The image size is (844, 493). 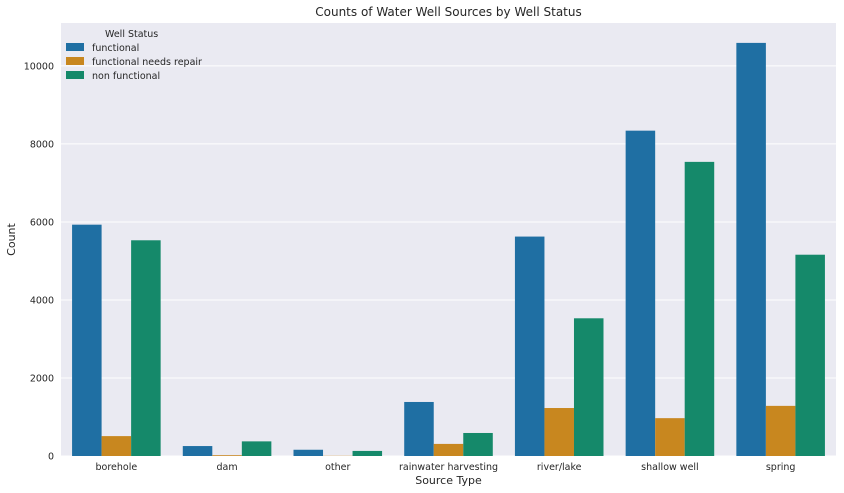 I want to click on legend-label: functional, so click(x=115, y=48).